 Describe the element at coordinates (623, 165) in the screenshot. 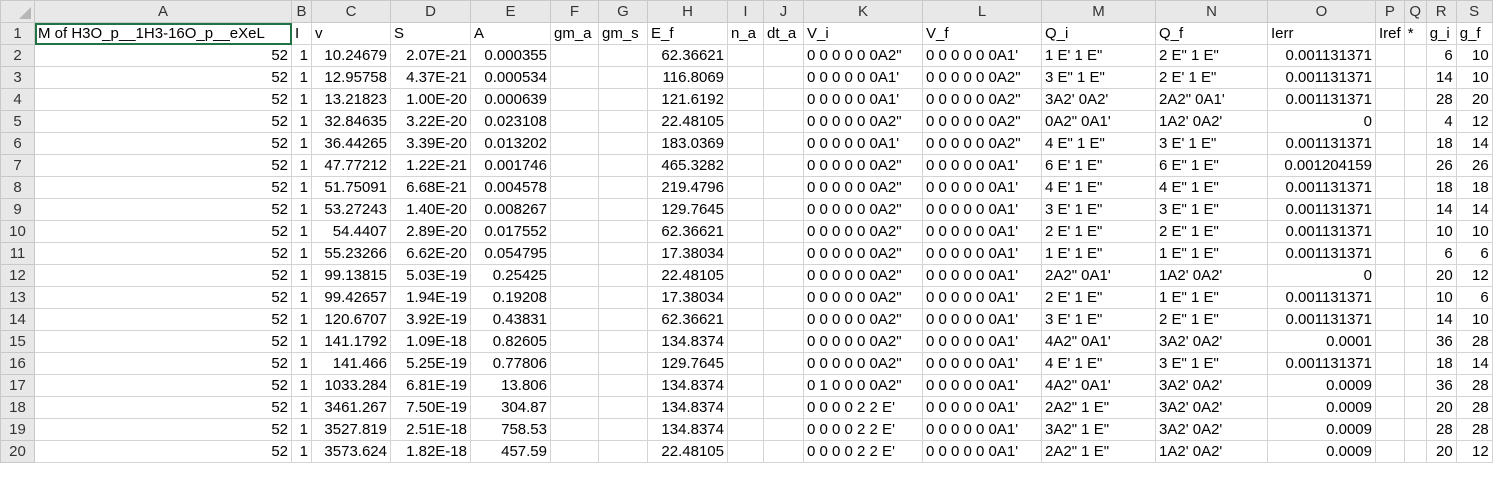

I see `cell-g7` at that location.